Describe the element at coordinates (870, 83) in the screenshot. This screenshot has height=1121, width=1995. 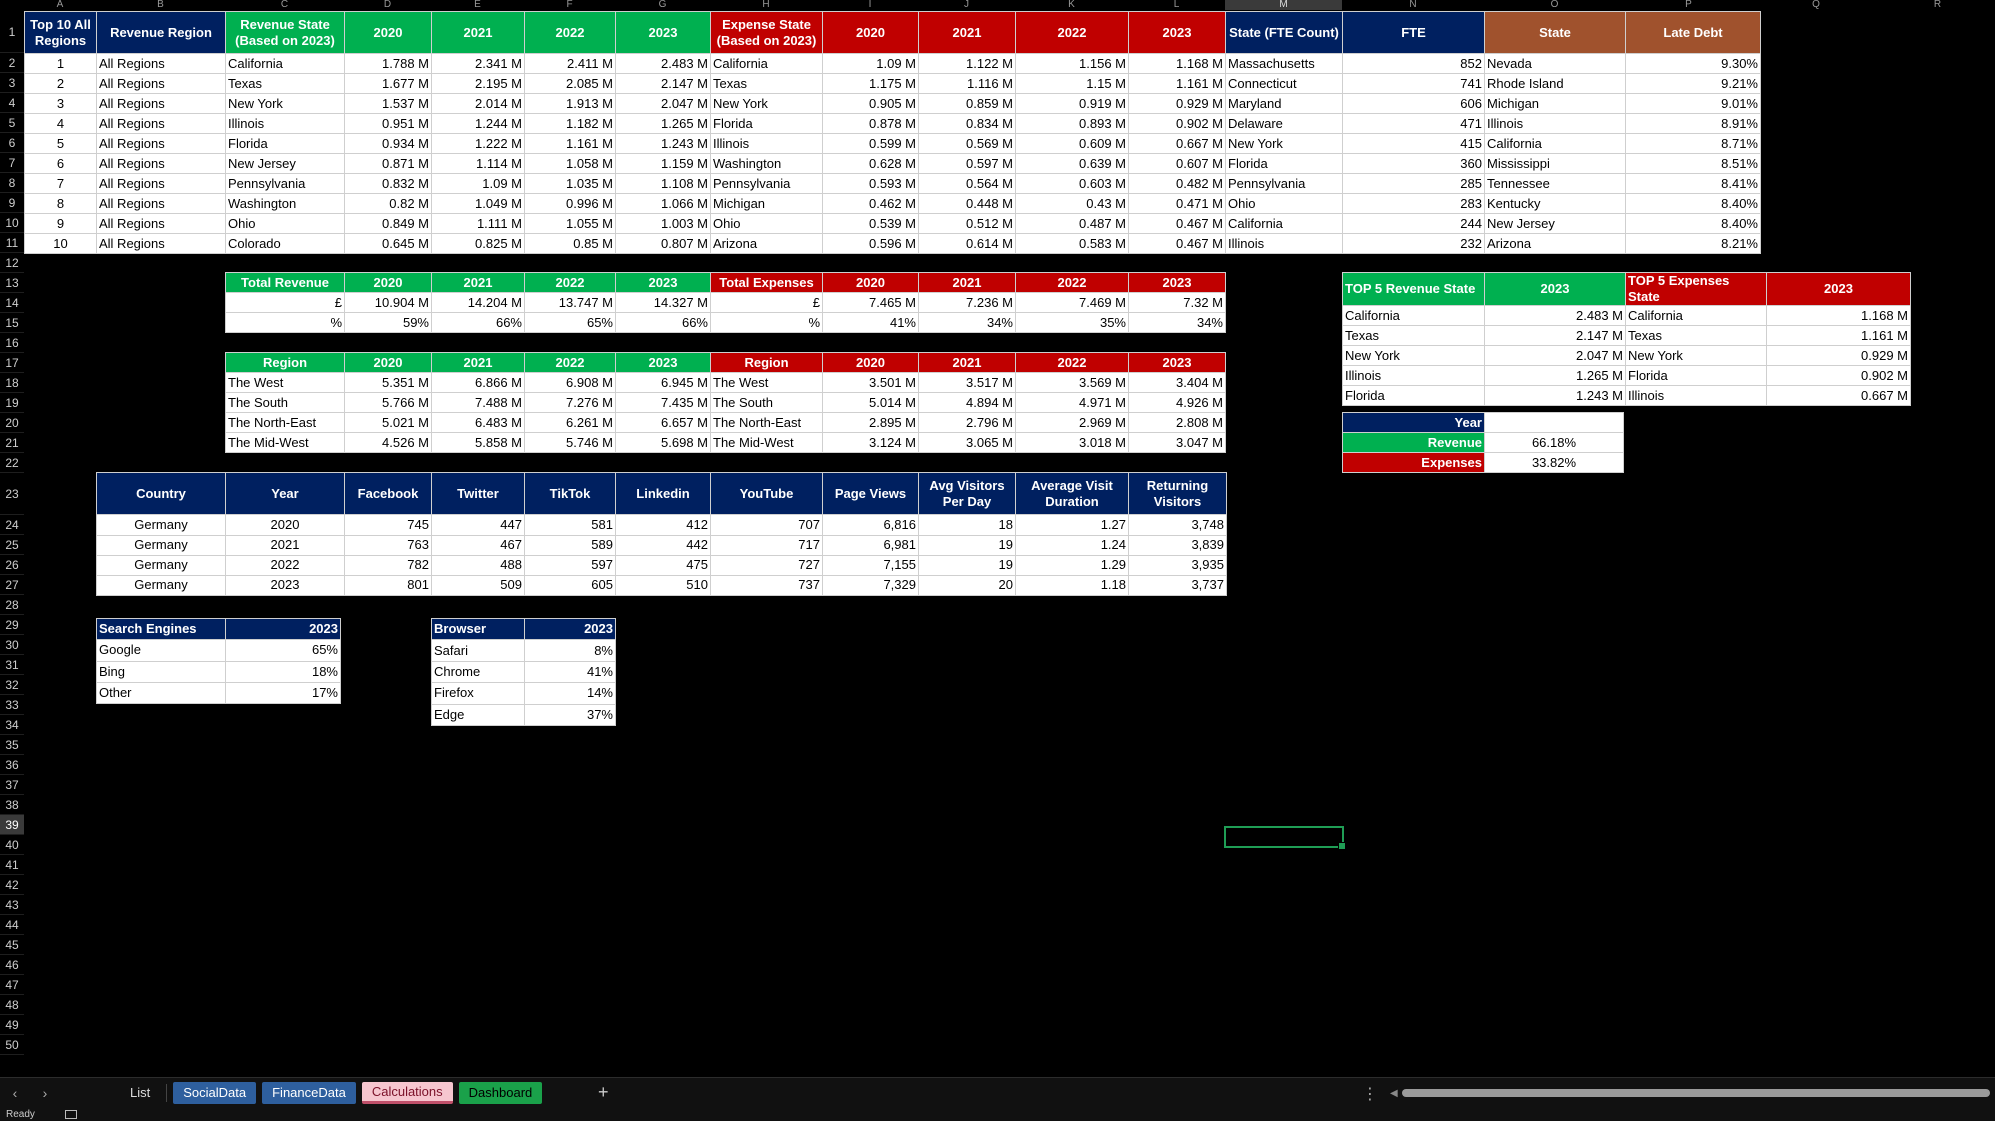
I see `top10-cell: 1.175 M` at that location.